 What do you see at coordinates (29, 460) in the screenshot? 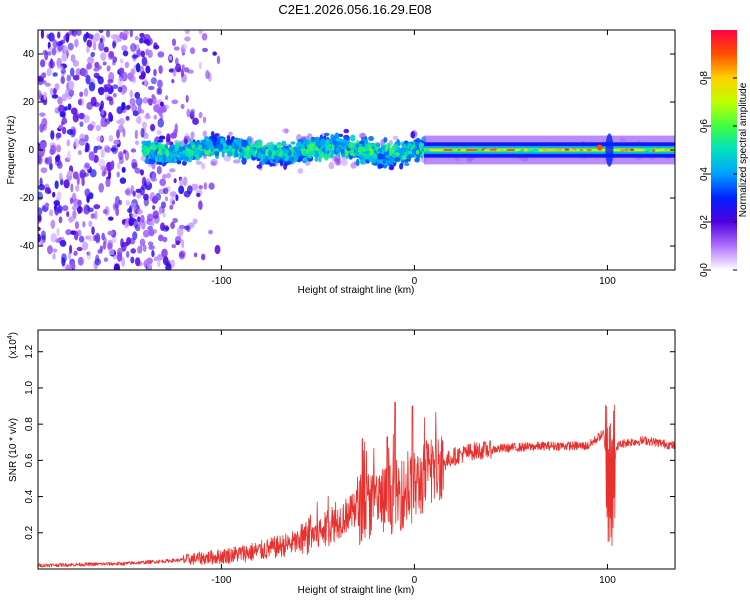
I see `snr-y-tick-label: 0.6` at bounding box center [29, 460].